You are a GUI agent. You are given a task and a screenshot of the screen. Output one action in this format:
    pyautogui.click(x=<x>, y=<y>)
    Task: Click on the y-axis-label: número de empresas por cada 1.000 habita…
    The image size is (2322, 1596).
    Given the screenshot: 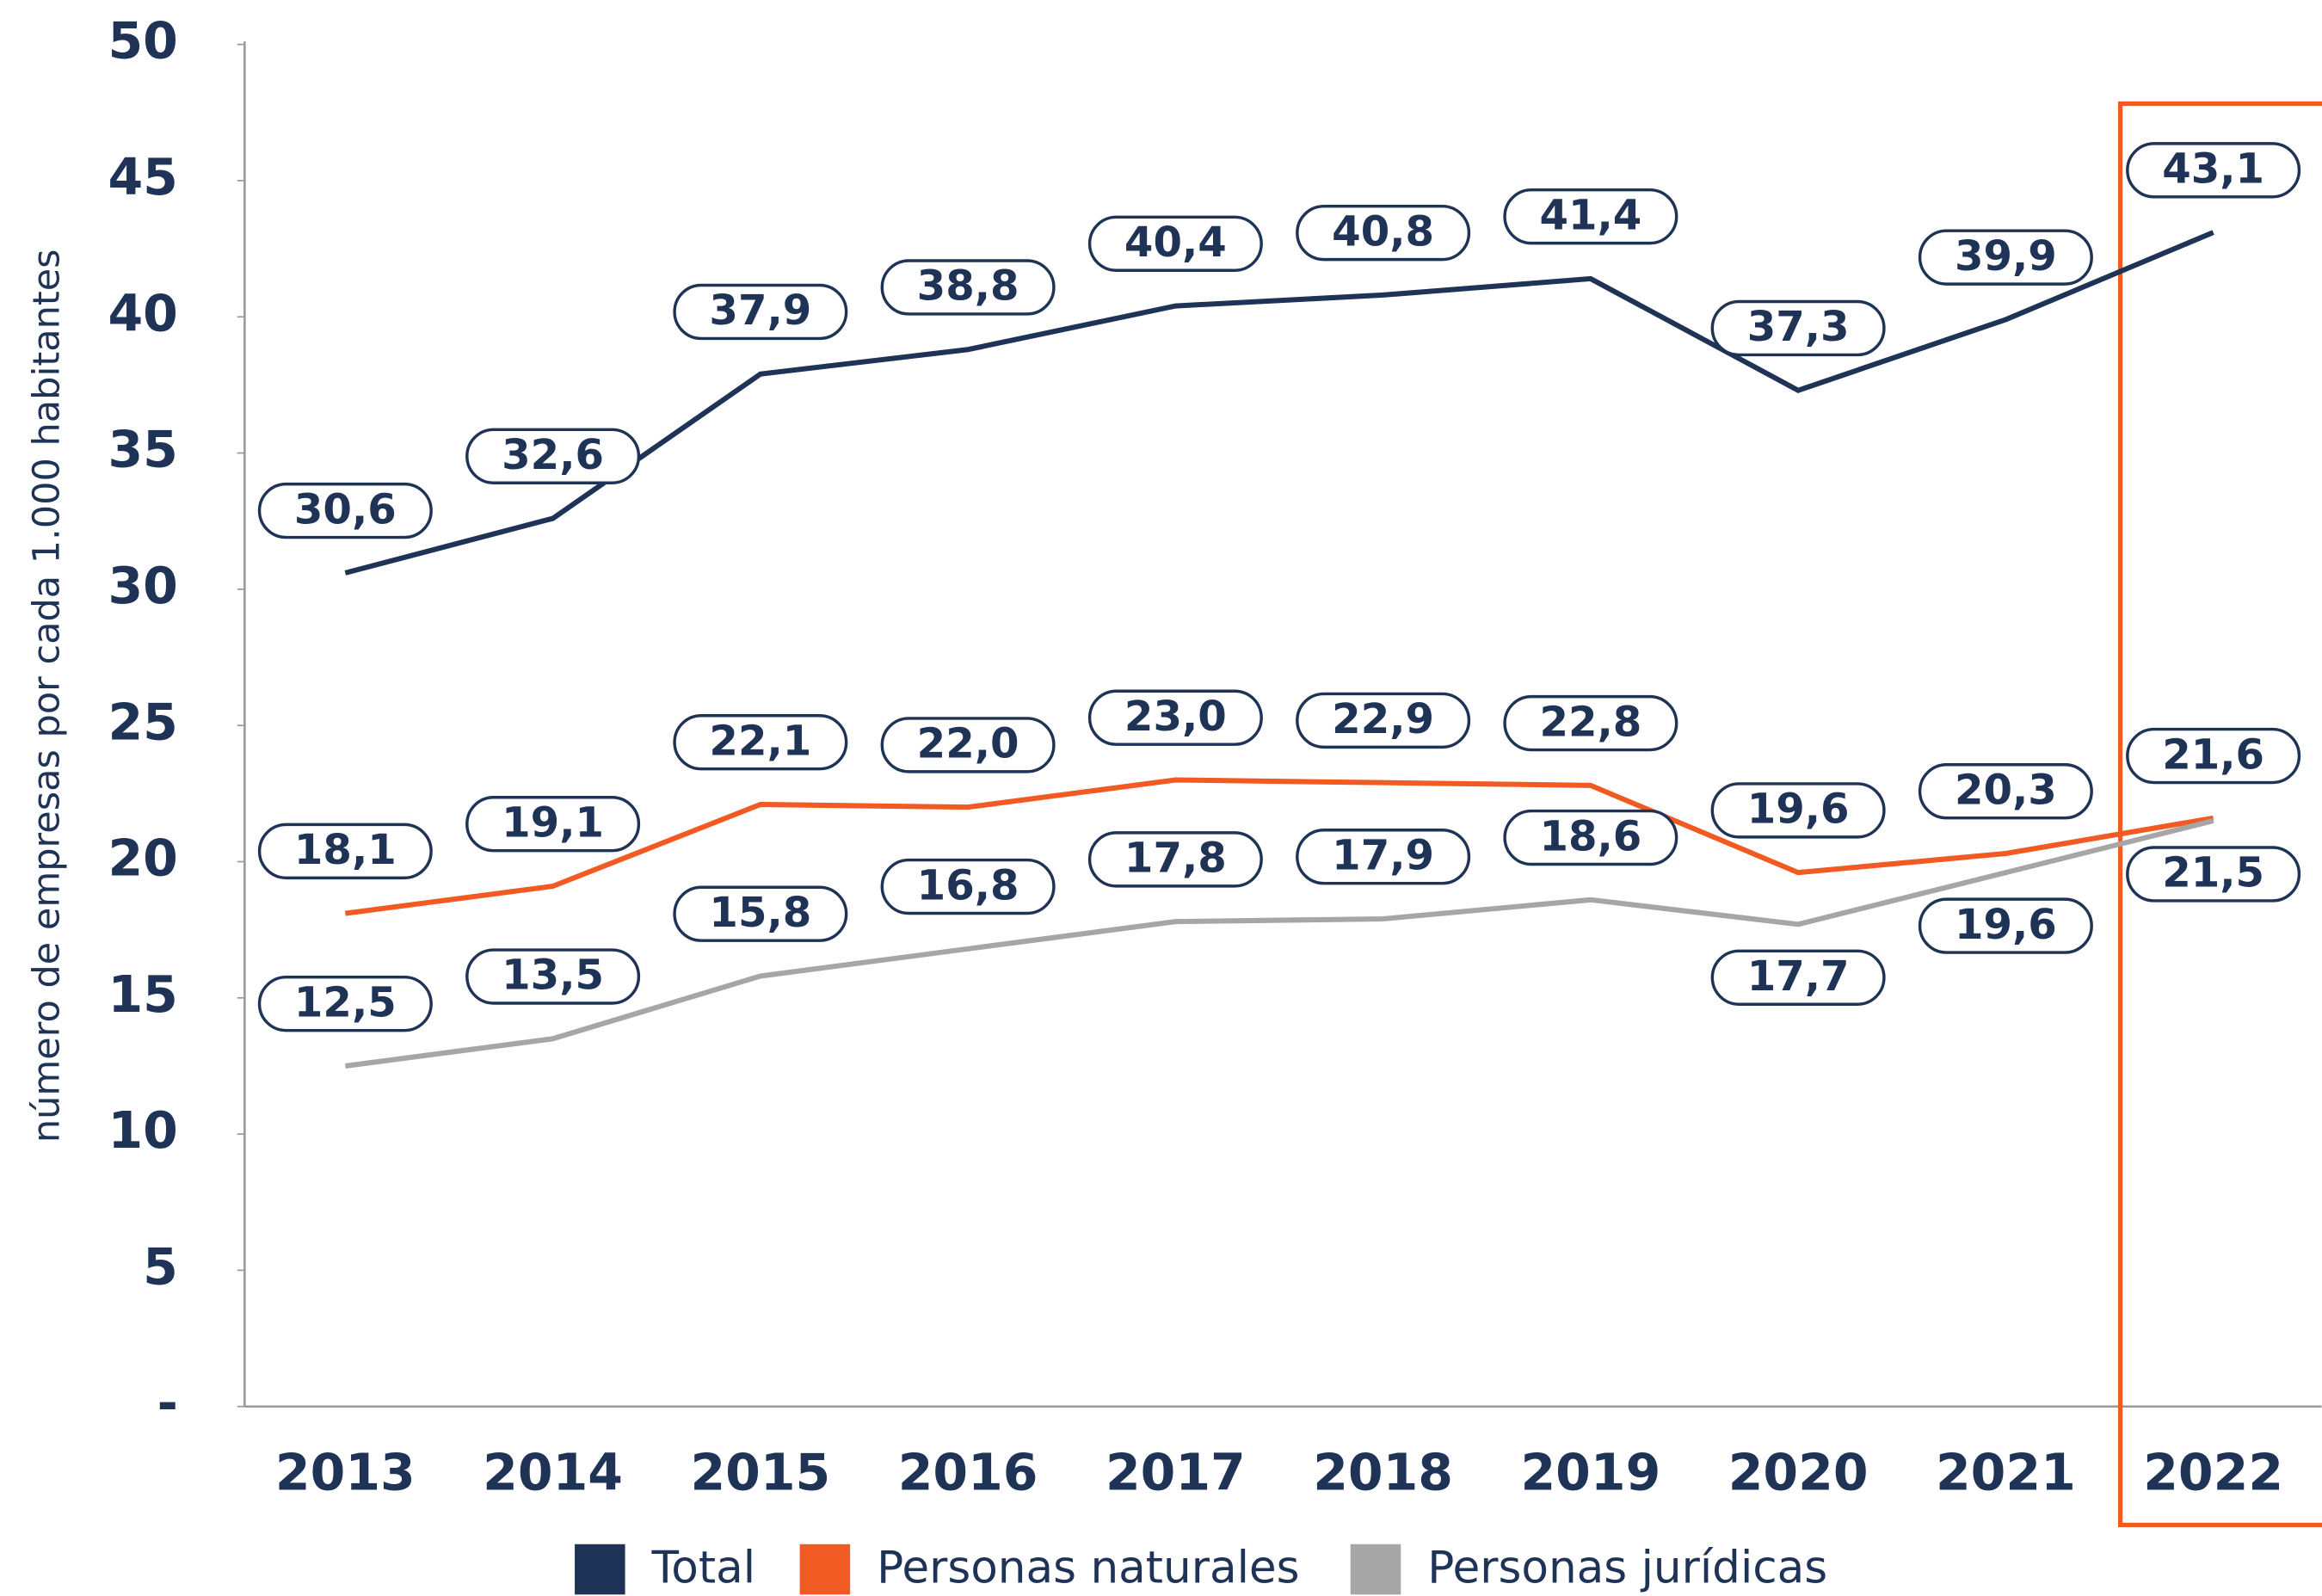 What is the action you would take?
    pyautogui.click(x=47, y=696)
    